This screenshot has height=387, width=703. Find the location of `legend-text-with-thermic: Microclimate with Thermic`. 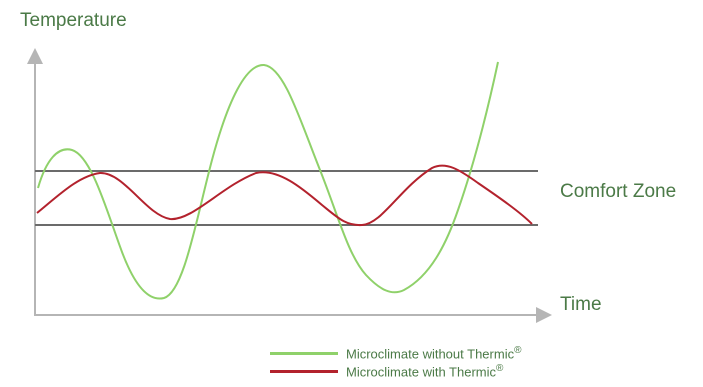

legend-text-with-thermic: Microclimate with Thermic is located at coordinates (421, 372).